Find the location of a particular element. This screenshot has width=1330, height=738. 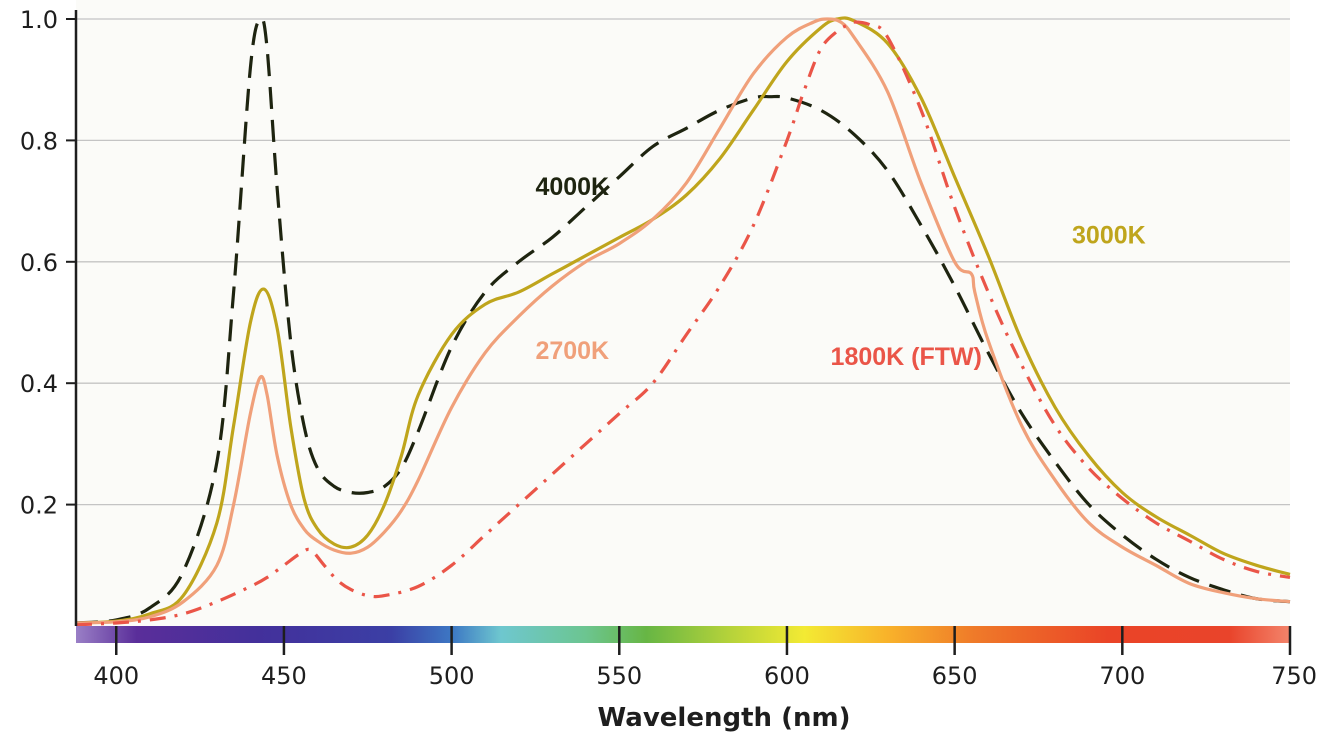

x-tick-label: 700 is located at coordinates (1122, 676).